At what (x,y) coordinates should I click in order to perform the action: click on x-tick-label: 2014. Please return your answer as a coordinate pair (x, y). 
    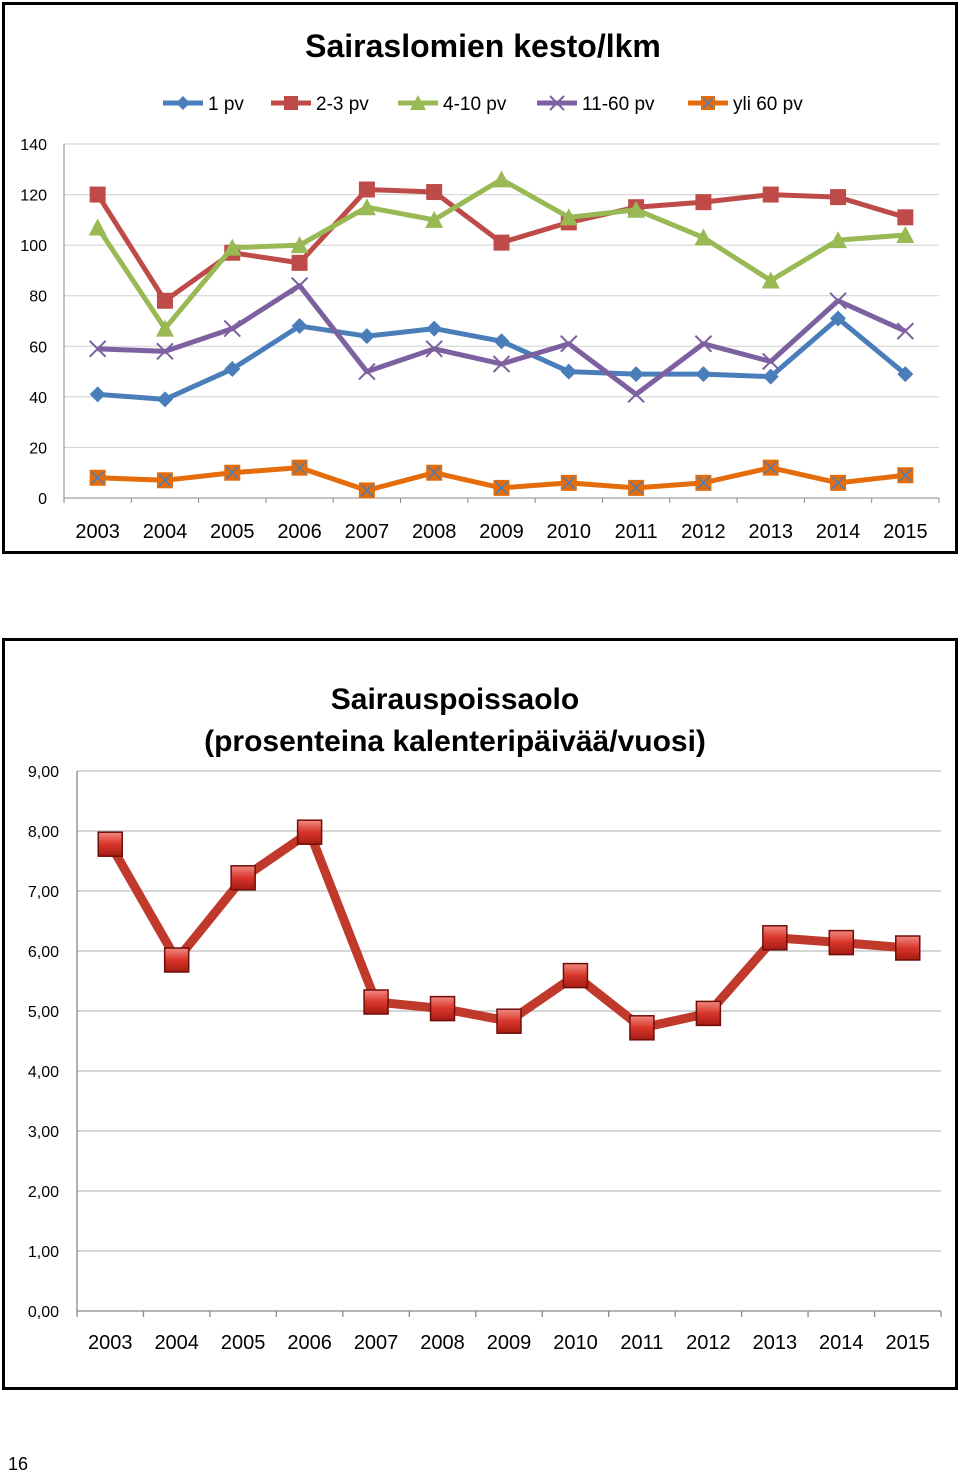
    Looking at the image, I should click on (838, 532).